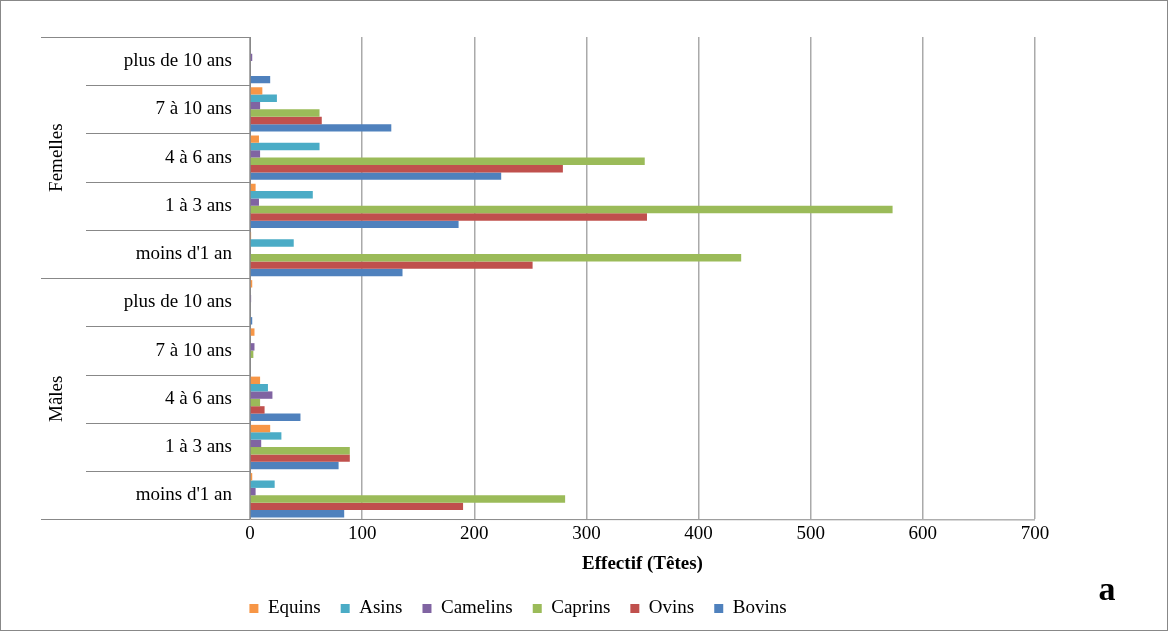 This screenshot has height=631, width=1168. I want to click on x-tick-label: 700, so click(1035, 532).